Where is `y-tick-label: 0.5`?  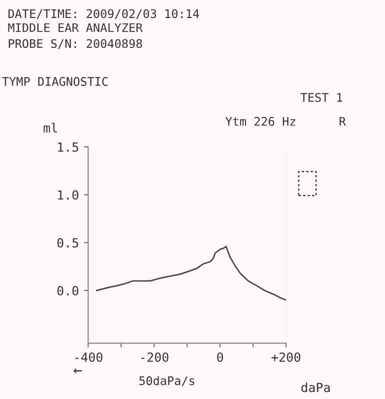 y-tick-label: 0.5 is located at coordinates (67, 243).